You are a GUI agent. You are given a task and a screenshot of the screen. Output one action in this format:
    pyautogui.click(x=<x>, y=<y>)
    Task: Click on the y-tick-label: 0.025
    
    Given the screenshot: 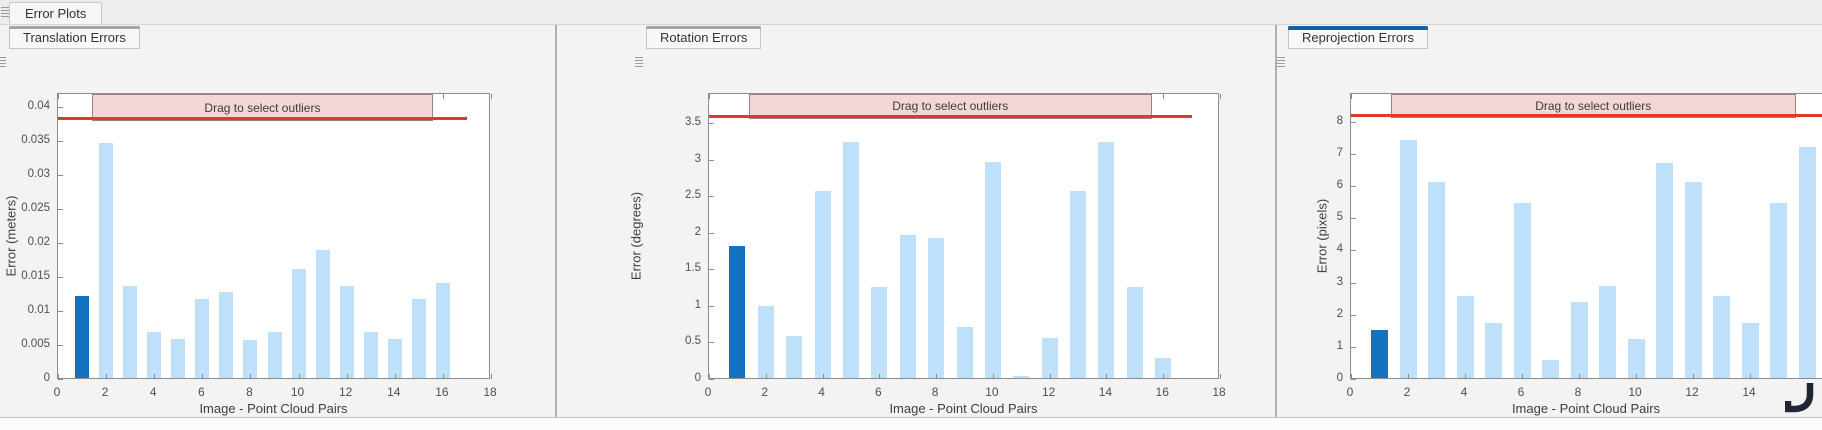 What is the action you would take?
    pyautogui.click(x=35, y=207)
    